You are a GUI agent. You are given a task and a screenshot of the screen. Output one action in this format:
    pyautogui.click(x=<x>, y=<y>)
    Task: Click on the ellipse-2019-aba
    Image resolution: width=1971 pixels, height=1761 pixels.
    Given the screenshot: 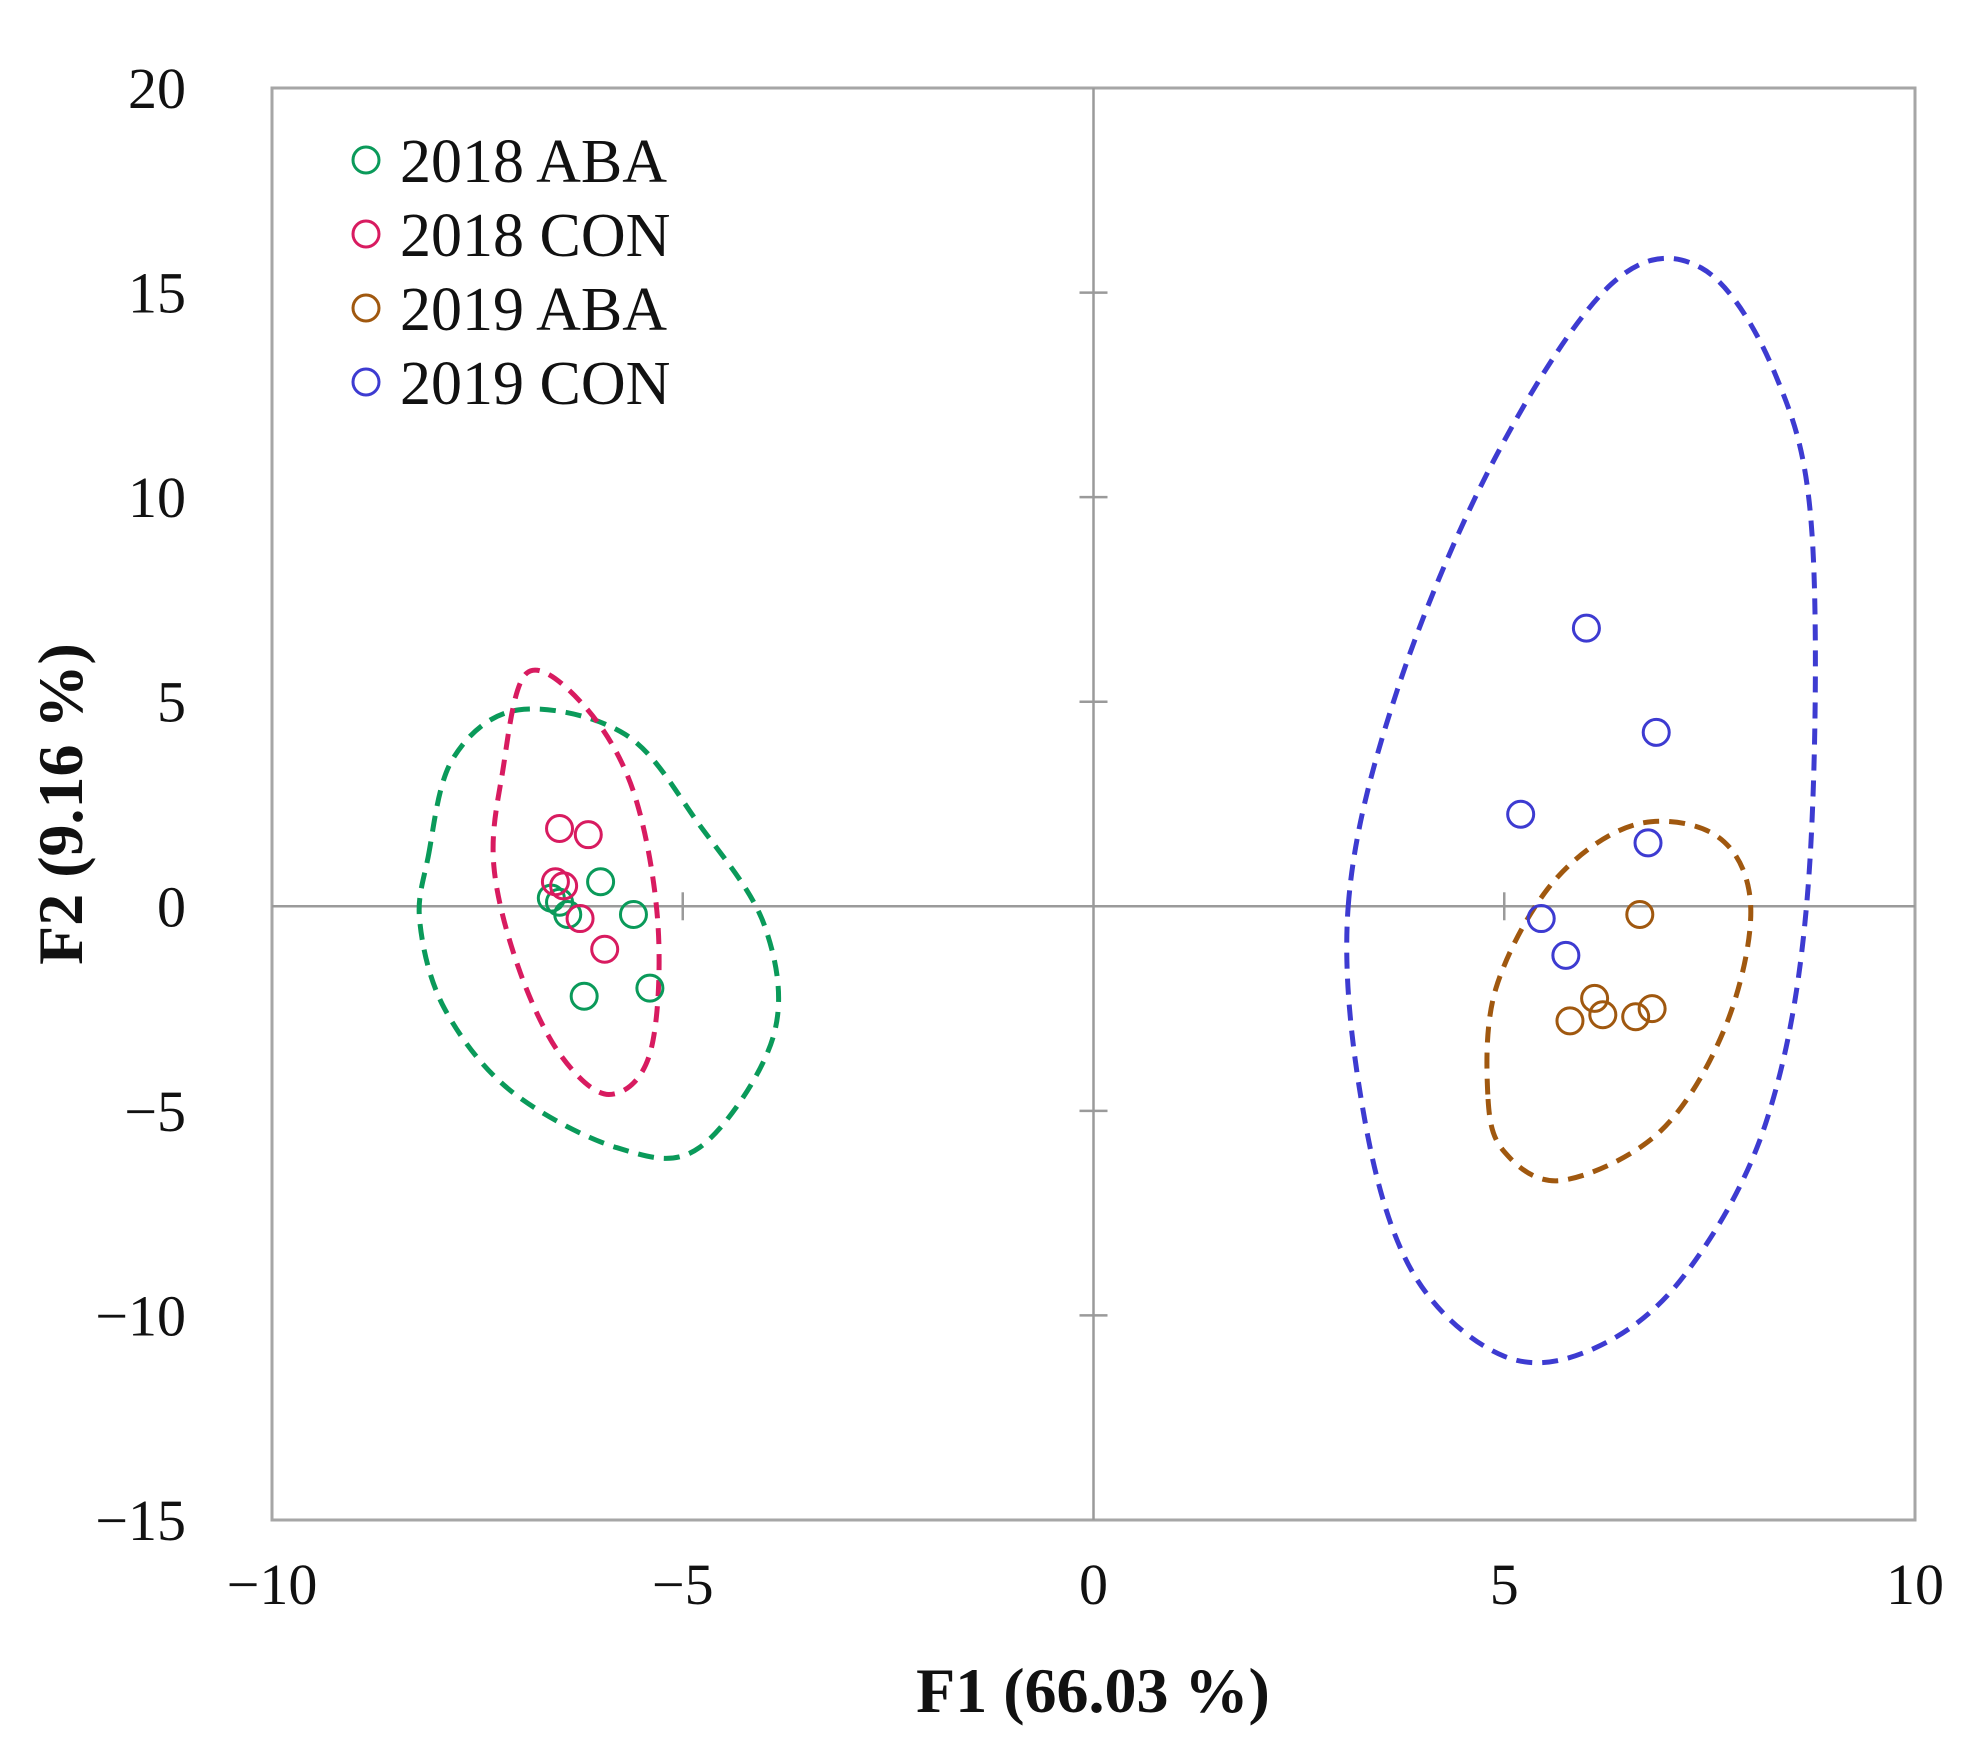 What is the action you would take?
    pyautogui.click(x=1619, y=1001)
    